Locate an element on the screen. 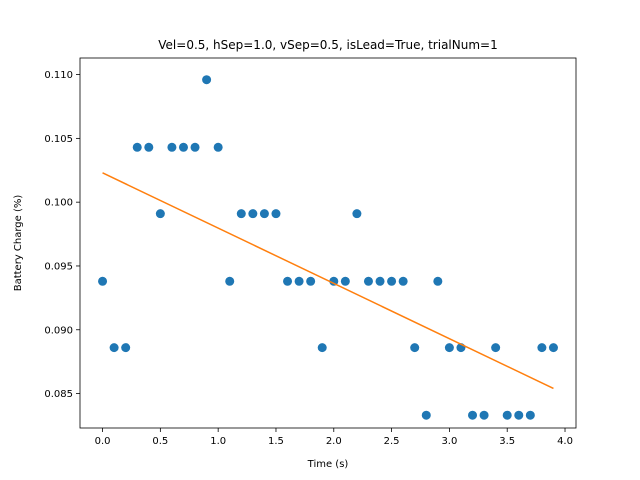 The width and height of the screenshot is (640, 480). y-tick-label: 0.100 is located at coordinates (58, 203).